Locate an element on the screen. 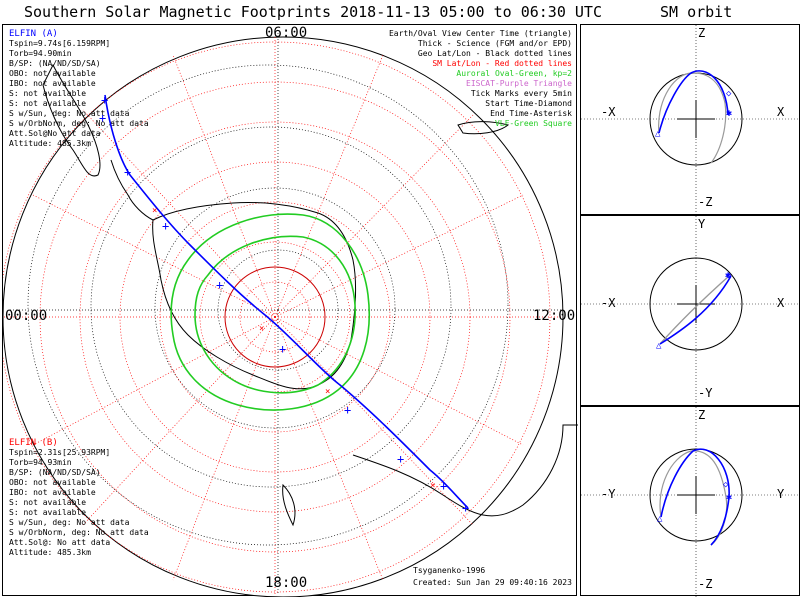 The width and height of the screenshot is (800, 600). elfin-b-line: Altitude: 485.3km is located at coordinates (50, 552).